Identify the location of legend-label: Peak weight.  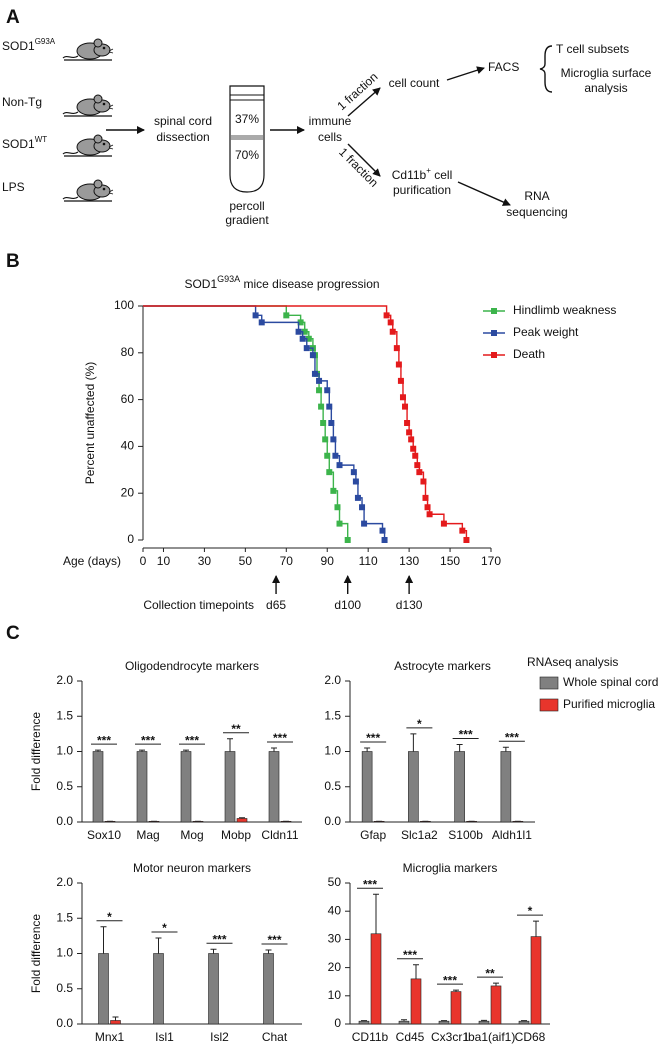
(546, 332).